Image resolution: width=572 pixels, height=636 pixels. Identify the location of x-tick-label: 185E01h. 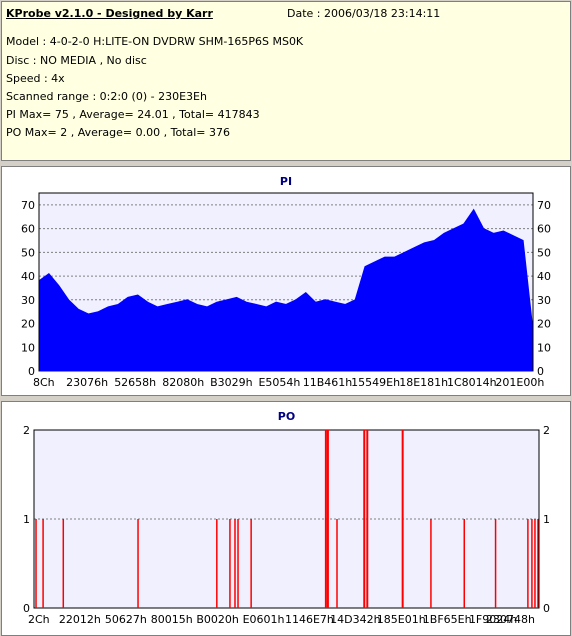
(401, 619).